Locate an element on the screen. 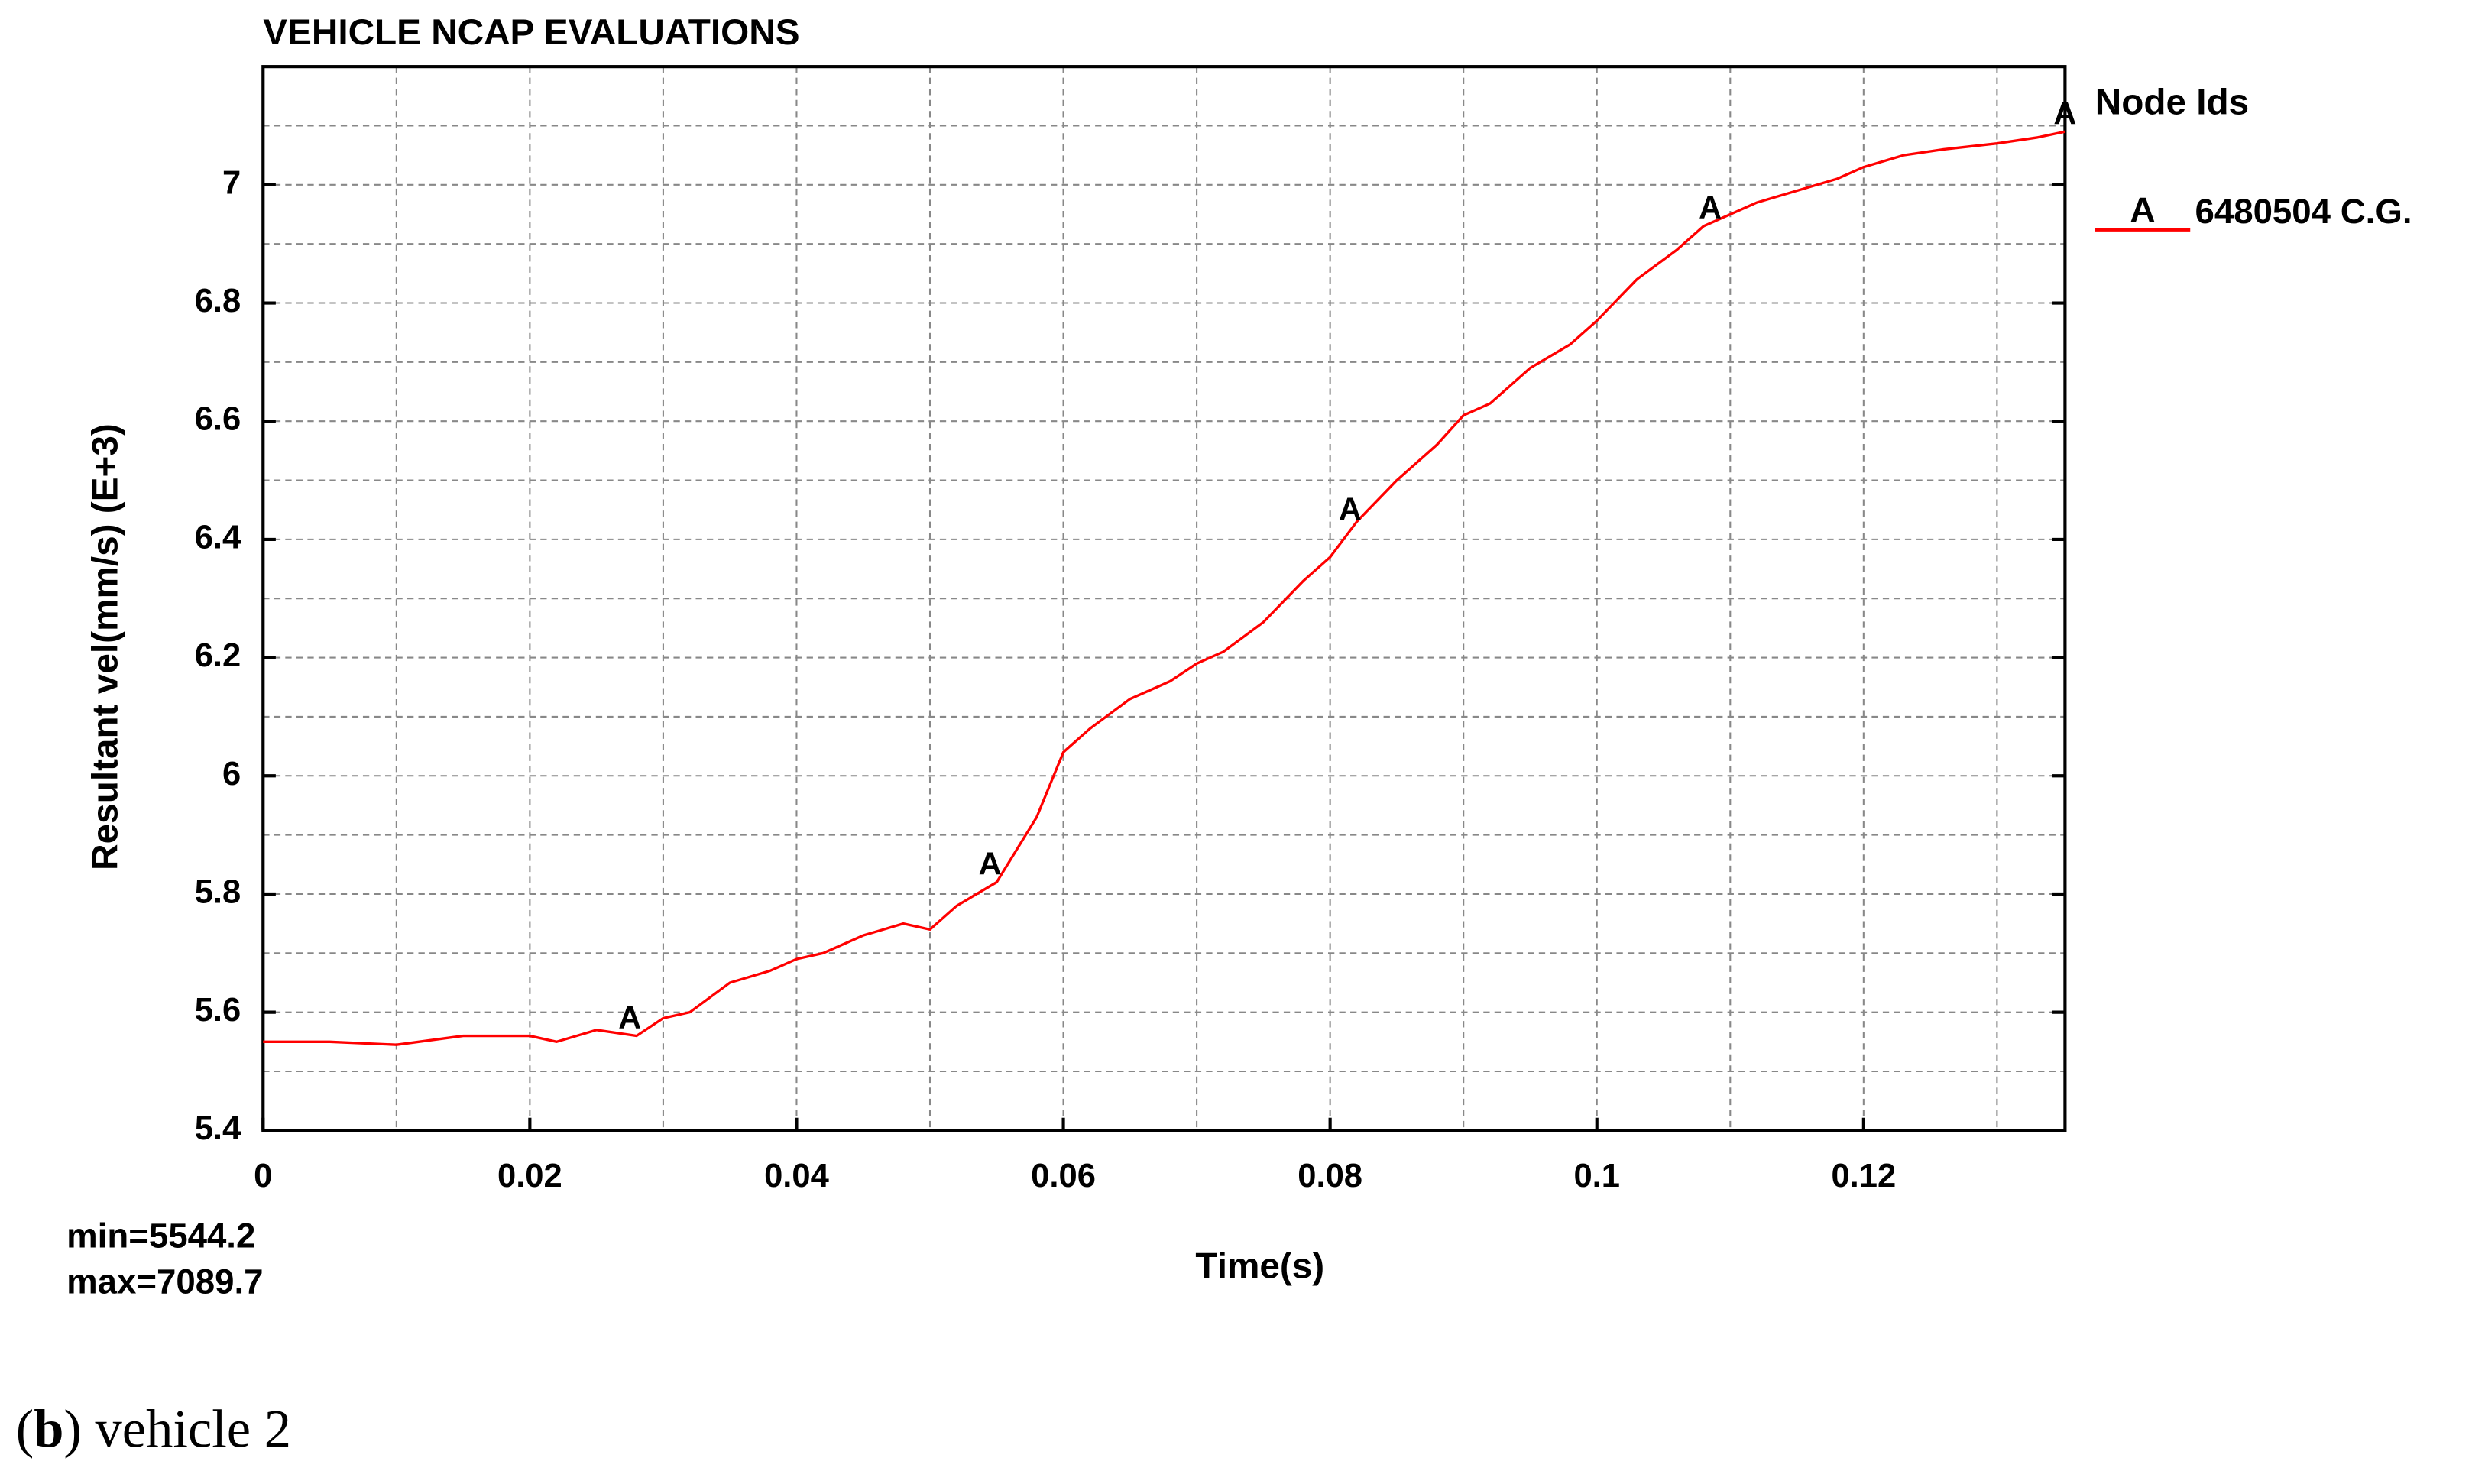 The height and width of the screenshot is (1484, 2485). legend-title: Node Ids is located at coordinates (2172, 103).